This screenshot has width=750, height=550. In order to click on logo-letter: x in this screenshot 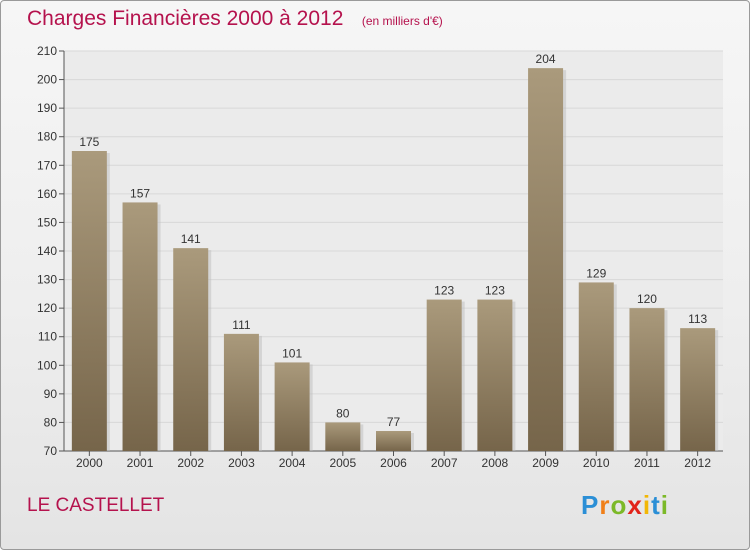, I will do `click(635, 505)`.